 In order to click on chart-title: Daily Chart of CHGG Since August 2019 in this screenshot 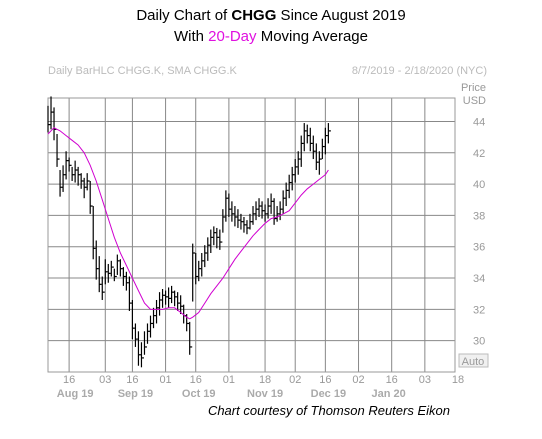, I will do `click(271, 15)`.